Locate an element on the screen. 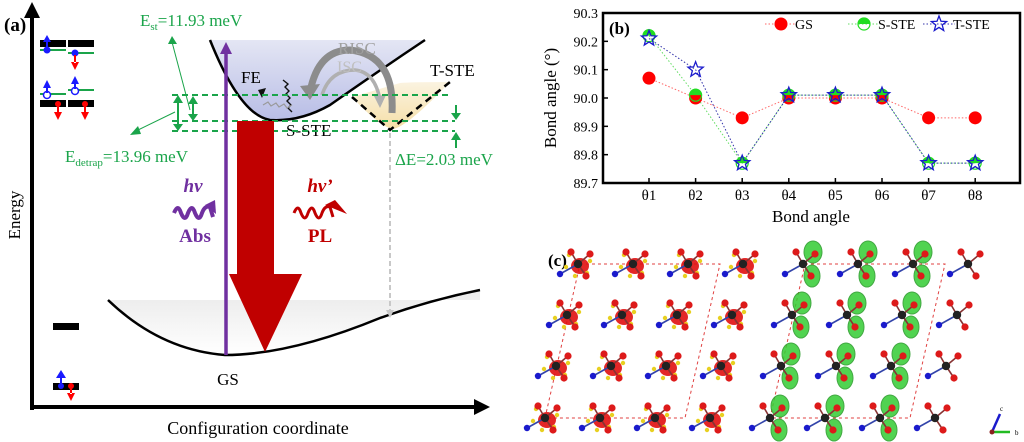 Image resolution: width=1024 pixels, height=442 pixels. configuration-axis-label: Configuration coordinate is located at coordinates (257, 428).